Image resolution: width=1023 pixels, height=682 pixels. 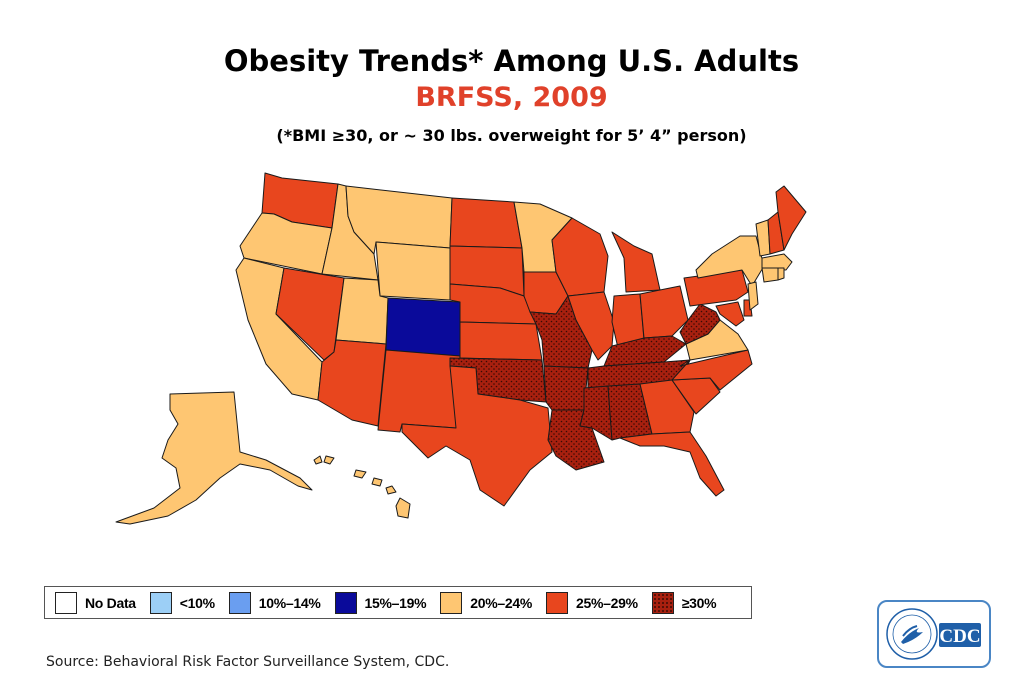 I want to click on legend-item: 20%–24%, so click(x=486, y=602).